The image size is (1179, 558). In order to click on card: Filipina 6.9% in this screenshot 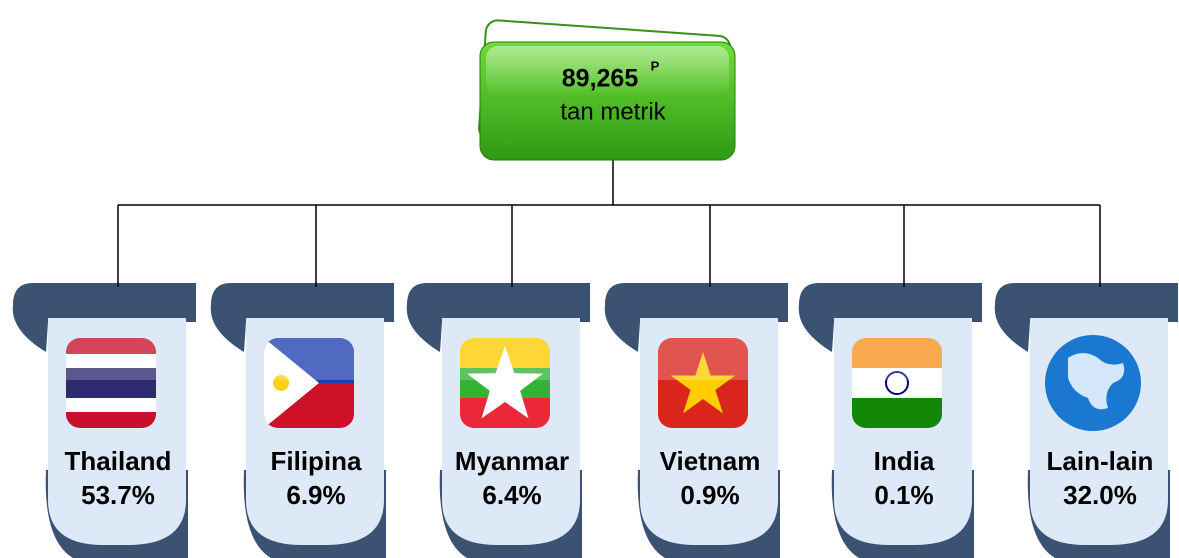, I will do `click(302, 420)`.